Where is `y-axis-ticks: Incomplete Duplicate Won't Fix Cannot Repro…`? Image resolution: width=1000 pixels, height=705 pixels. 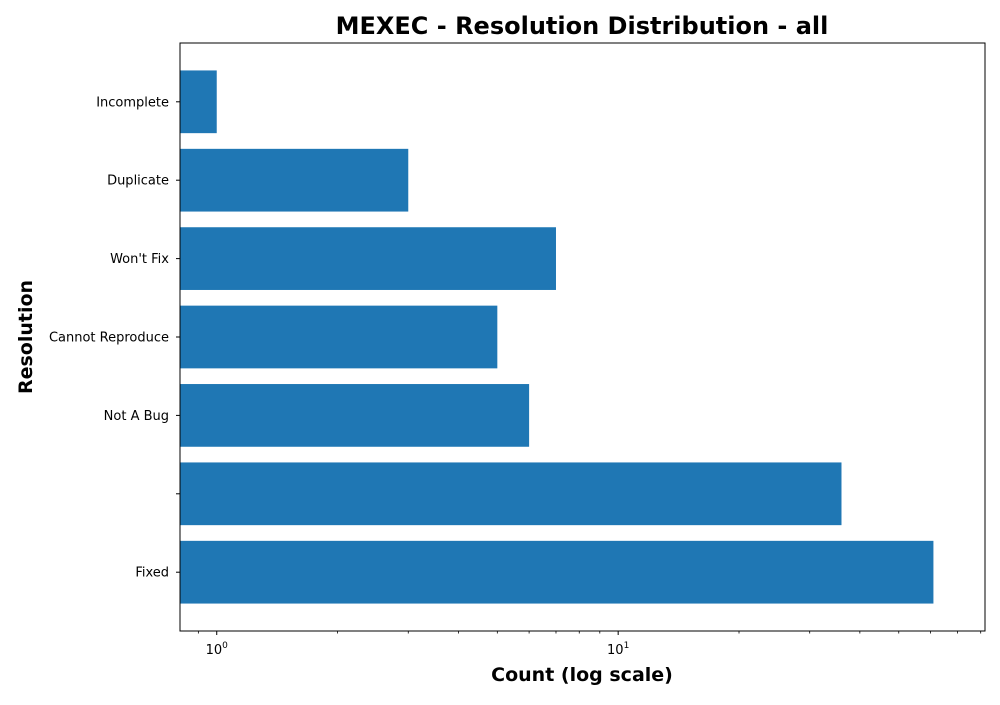 y-axis-ticks: Incomplete Duplicate Won't Fix Cannot Repro… is located at coordinates (114, 338).